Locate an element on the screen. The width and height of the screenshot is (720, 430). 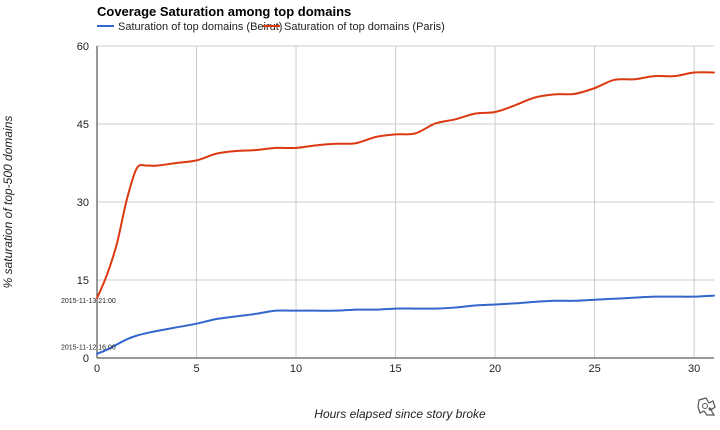
x-tick-label: 20 is located at coordinates (495, 369).